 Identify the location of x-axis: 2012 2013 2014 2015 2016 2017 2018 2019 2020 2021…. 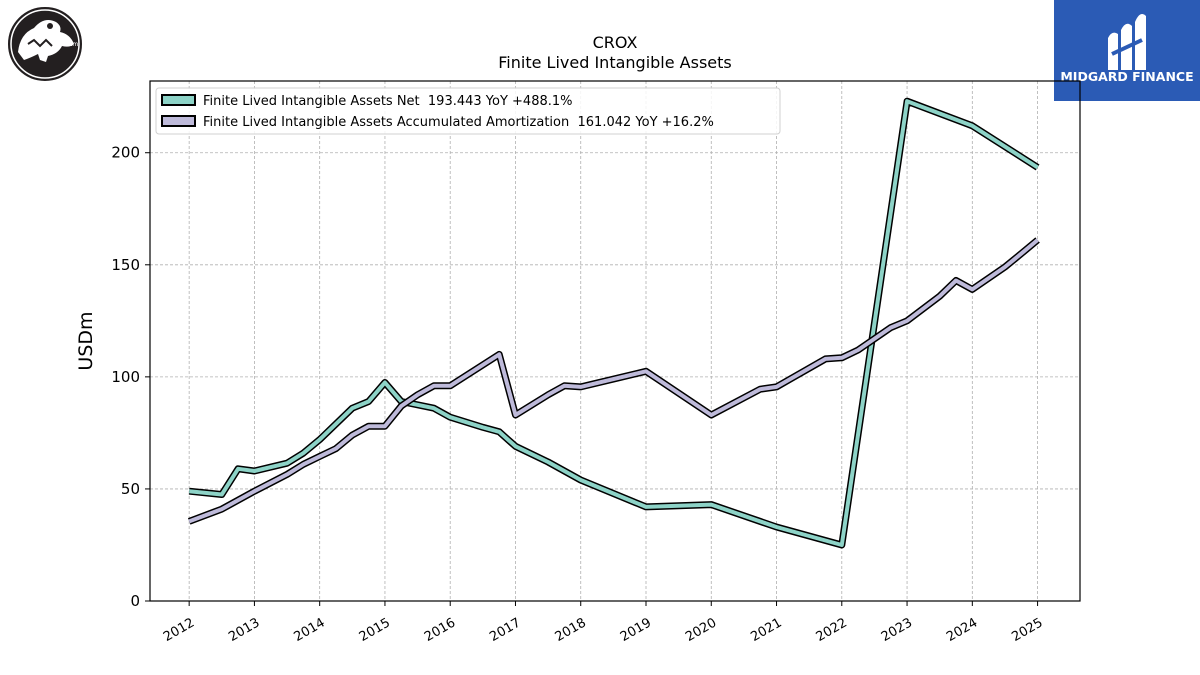
(603, 623).